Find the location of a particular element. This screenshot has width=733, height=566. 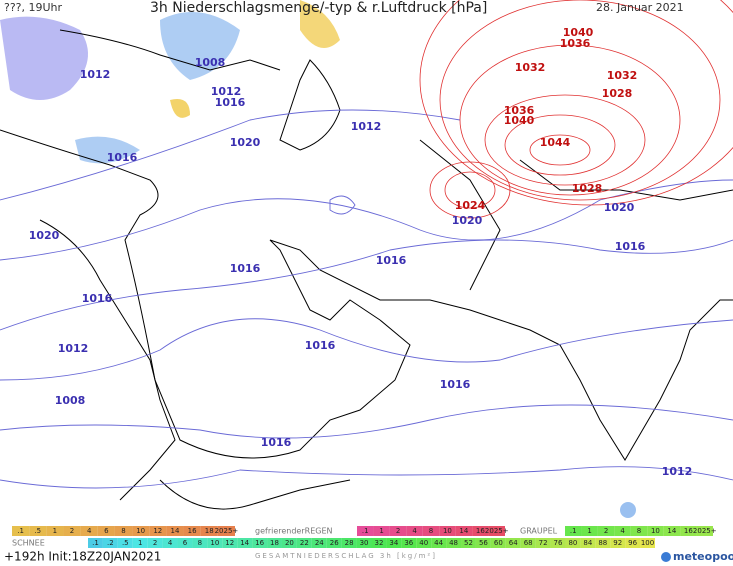

graupel-scale-value: 10 is located at coordinates (655, 531).